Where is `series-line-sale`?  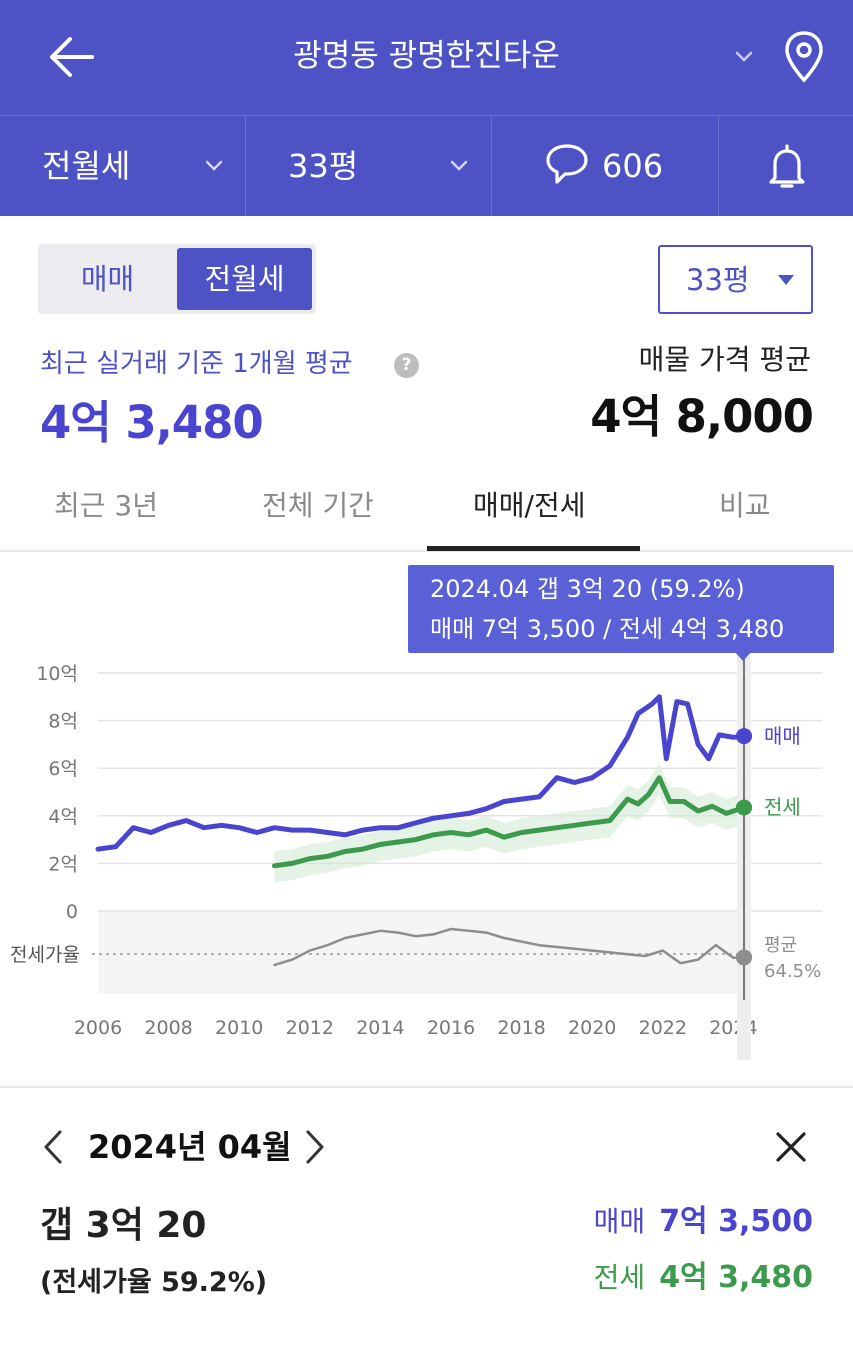 series-line-sale is located at coordinates (421, 773).